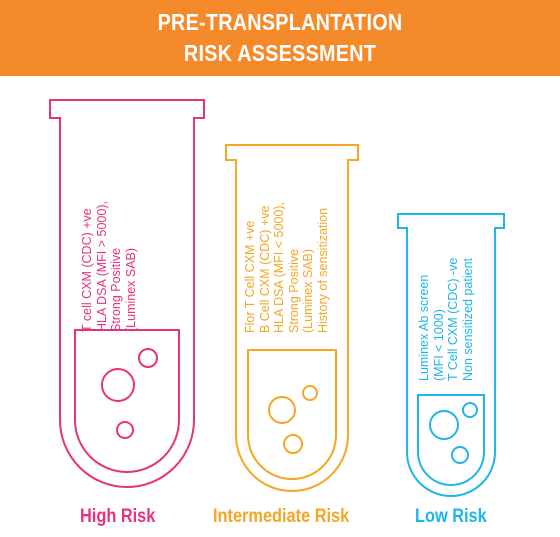  I want to click on low-risk-bubble-medium, so click(470, 410).